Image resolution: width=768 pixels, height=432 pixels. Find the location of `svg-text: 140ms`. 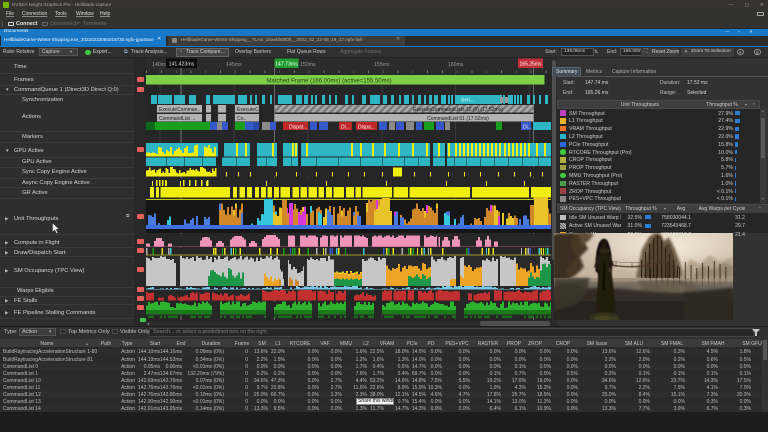

svg-text: 140ms is located at coordinates (160, 65).